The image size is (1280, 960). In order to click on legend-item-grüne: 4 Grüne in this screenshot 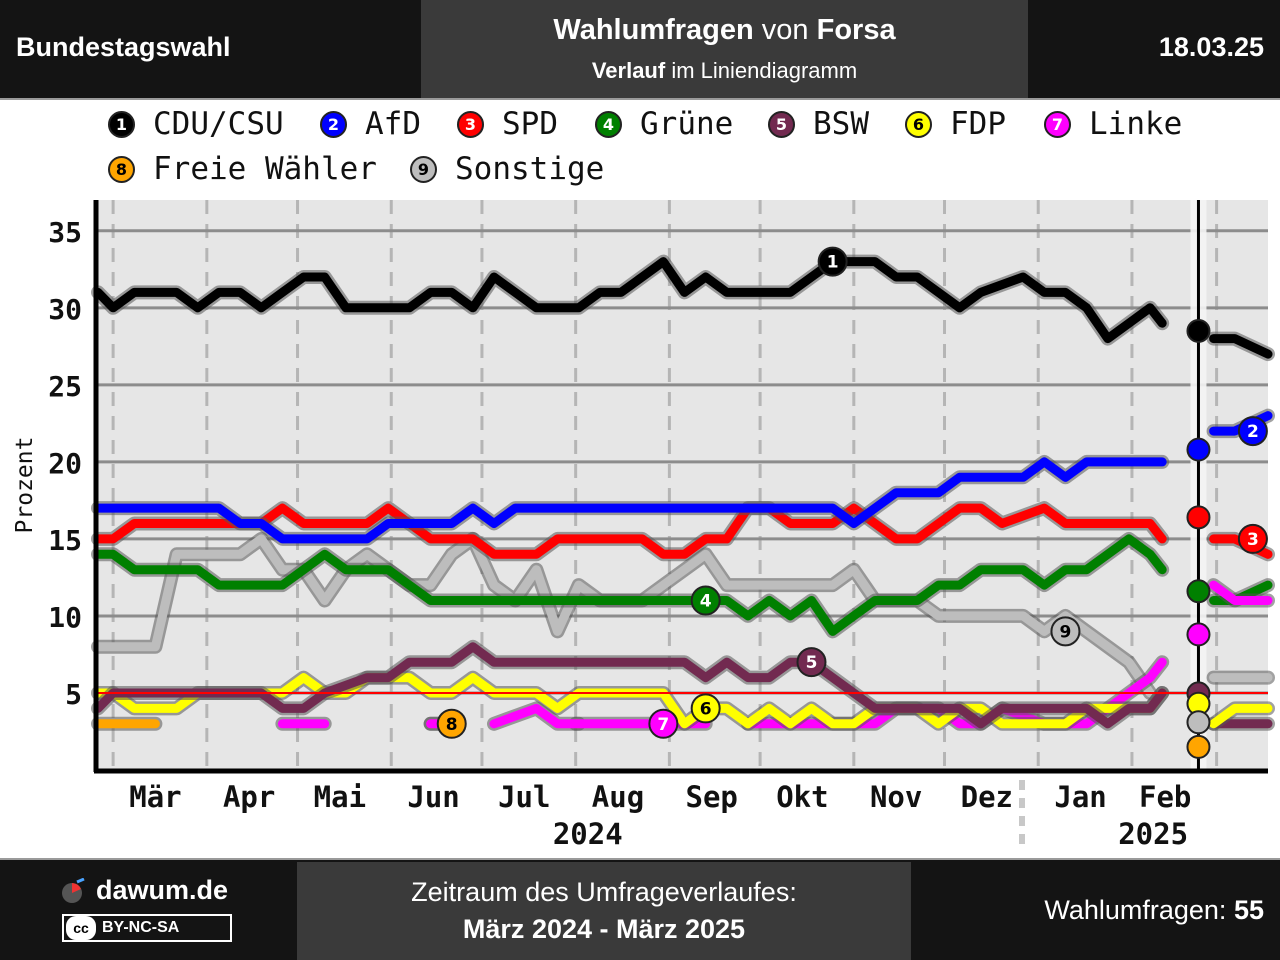, I will do `click(664, 124)`.